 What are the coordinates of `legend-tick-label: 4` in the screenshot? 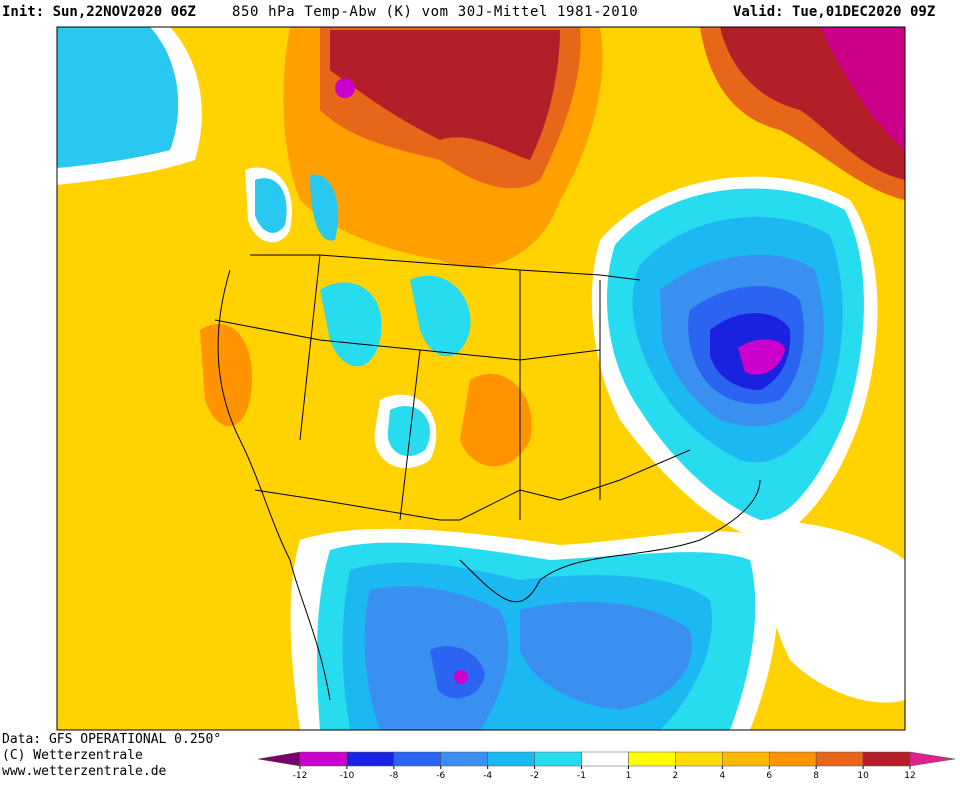 It's located at (722, 776).